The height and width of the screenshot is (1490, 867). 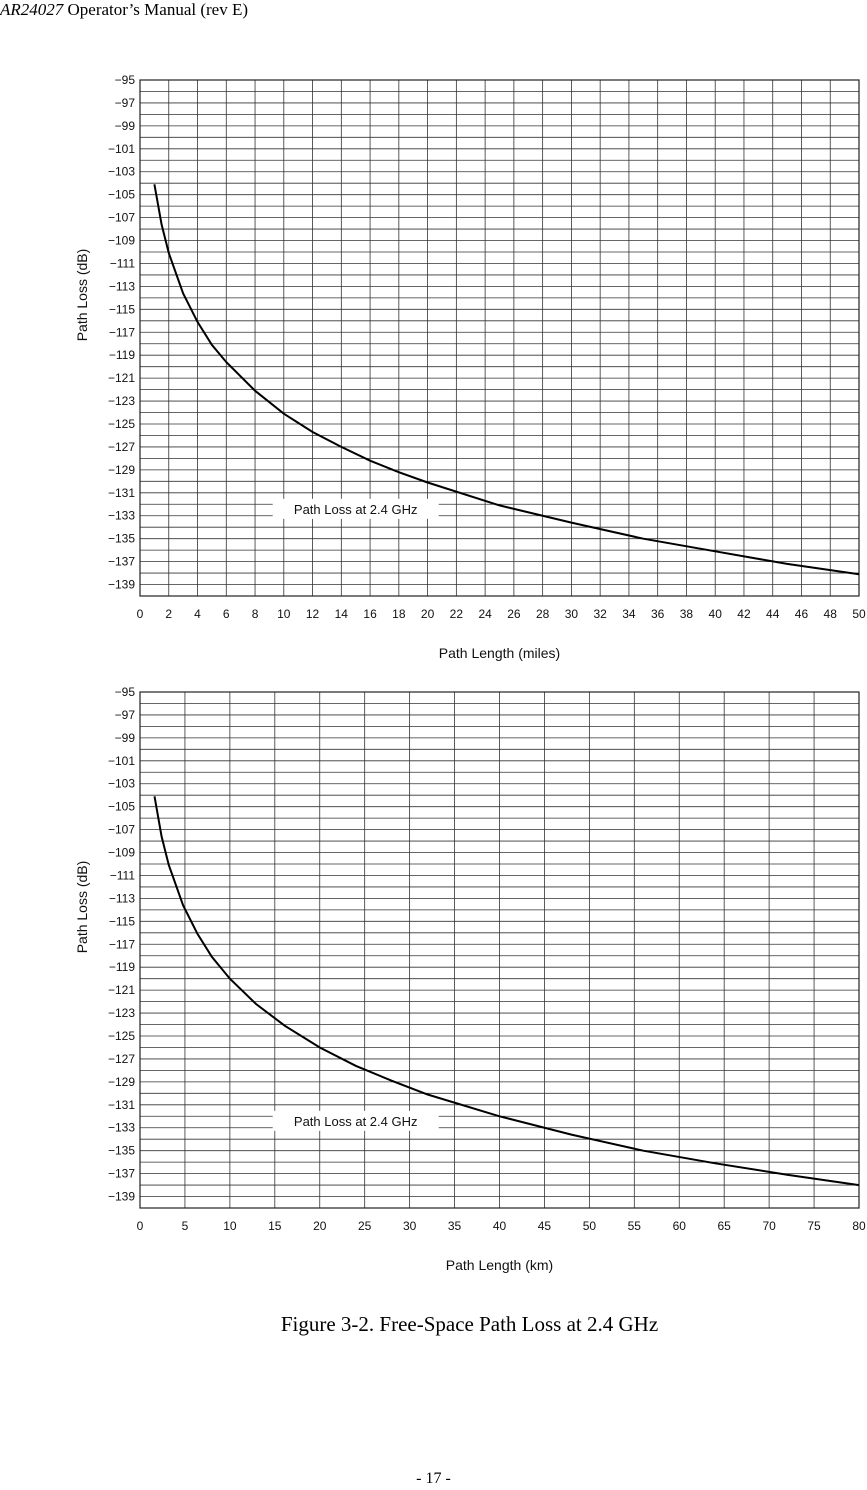 I want to click on x-tick-label: 30, so click(x=410, y=1226).